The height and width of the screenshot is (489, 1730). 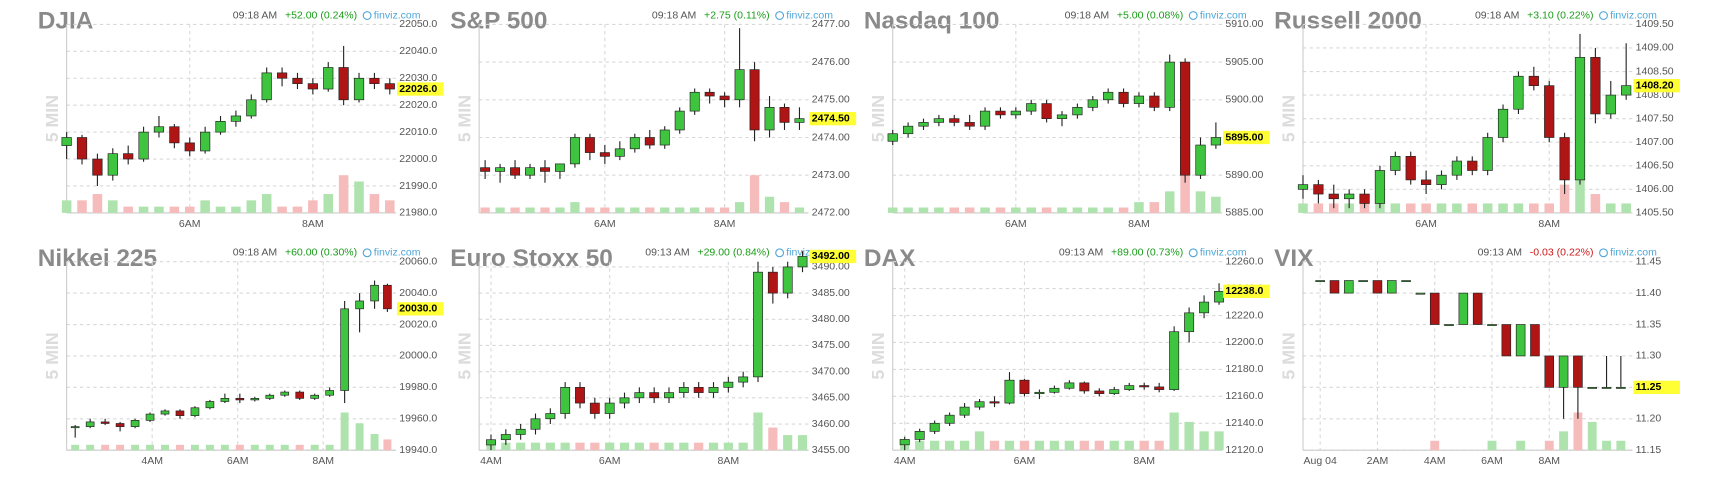 What do you see at coordinates (831, 118) in the screenshot?
I see `last-price-label: 2474.50` at bounding box center [831, 118].